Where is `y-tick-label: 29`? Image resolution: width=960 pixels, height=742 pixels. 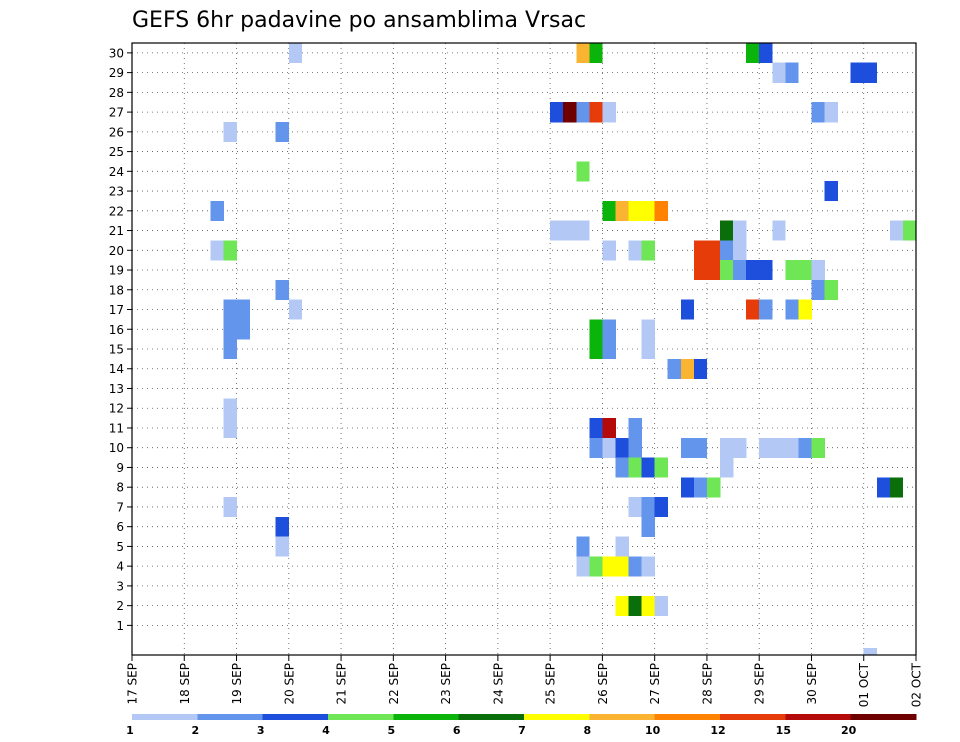 y-tick-label: 29 is located at coordinates (116, 73).